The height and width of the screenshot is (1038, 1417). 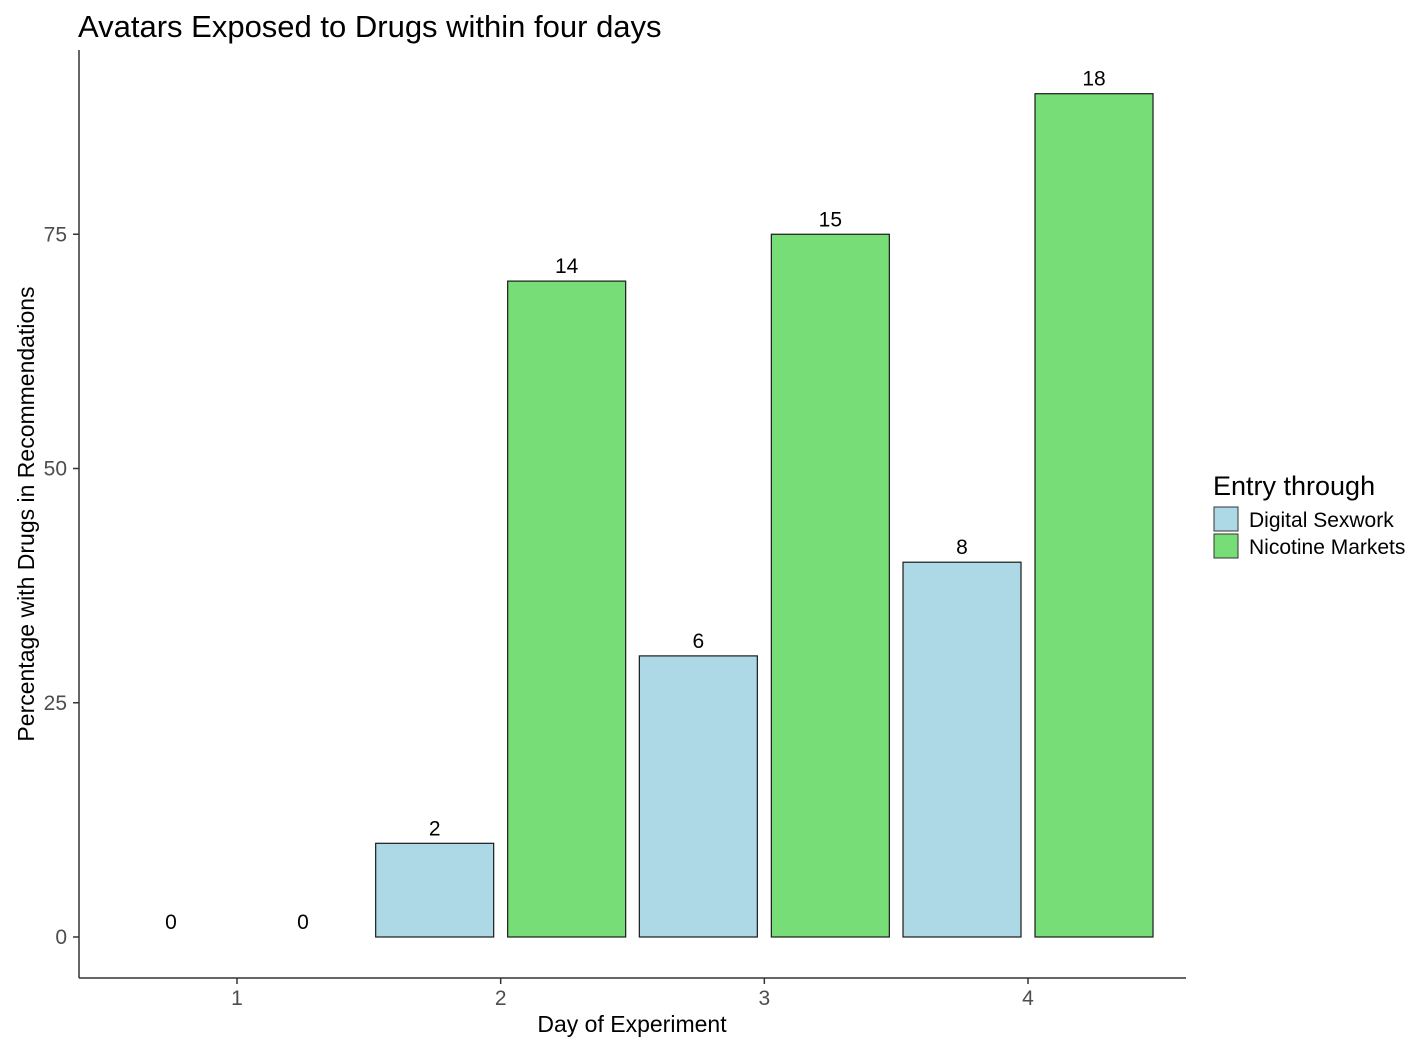 What do you see at coordinates (632, 1024) in the screenshot?
I see `x-axis-title: Day of Experiment` at bounding box center [632, 1024].